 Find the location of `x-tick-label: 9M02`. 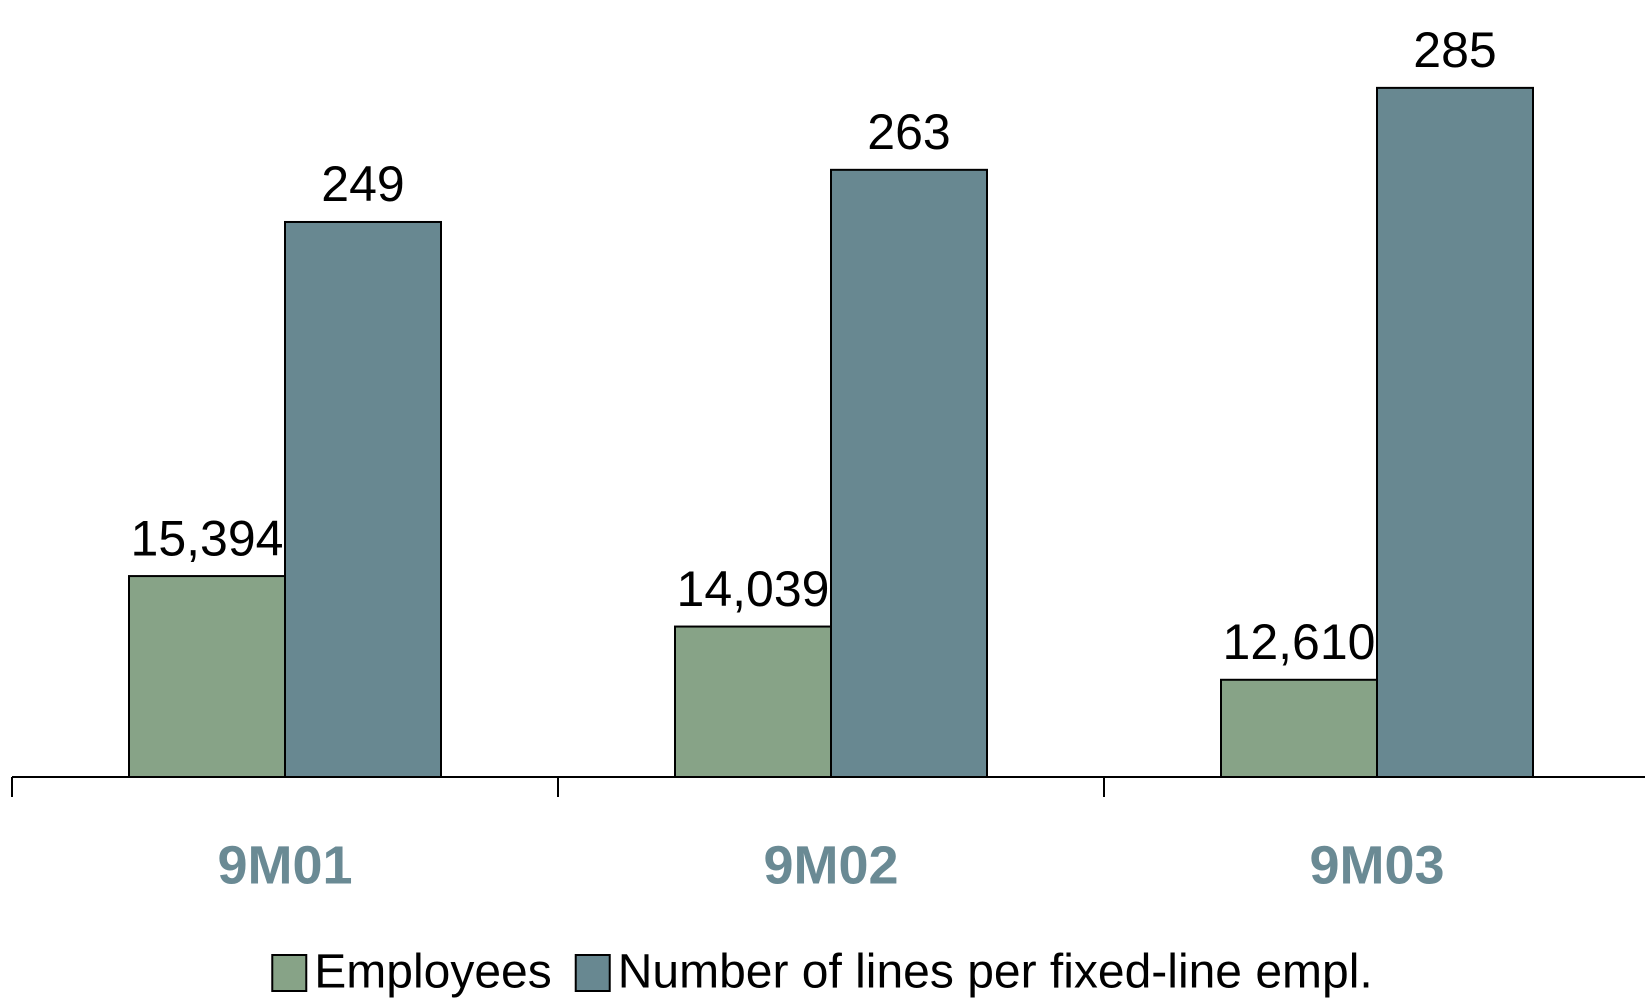

x-tick-label: 9M02 is located at coordinates (830, 865).